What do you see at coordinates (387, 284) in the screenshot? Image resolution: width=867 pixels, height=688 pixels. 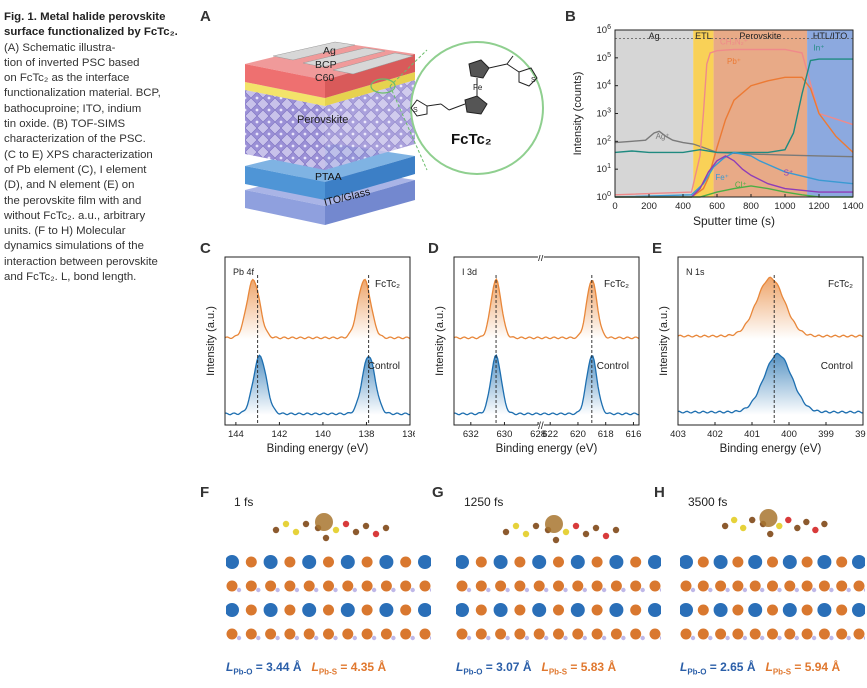 I see `legend-fctc2: FcTc₂` at bounding box center [387, 284].